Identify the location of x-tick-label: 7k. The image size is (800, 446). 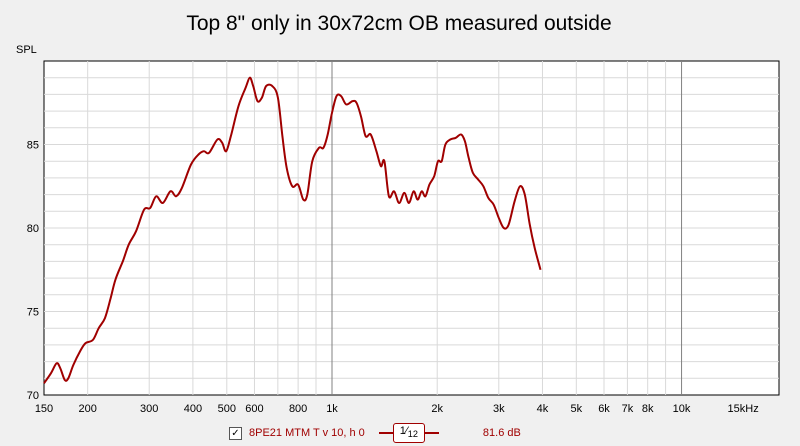
(628, 409).